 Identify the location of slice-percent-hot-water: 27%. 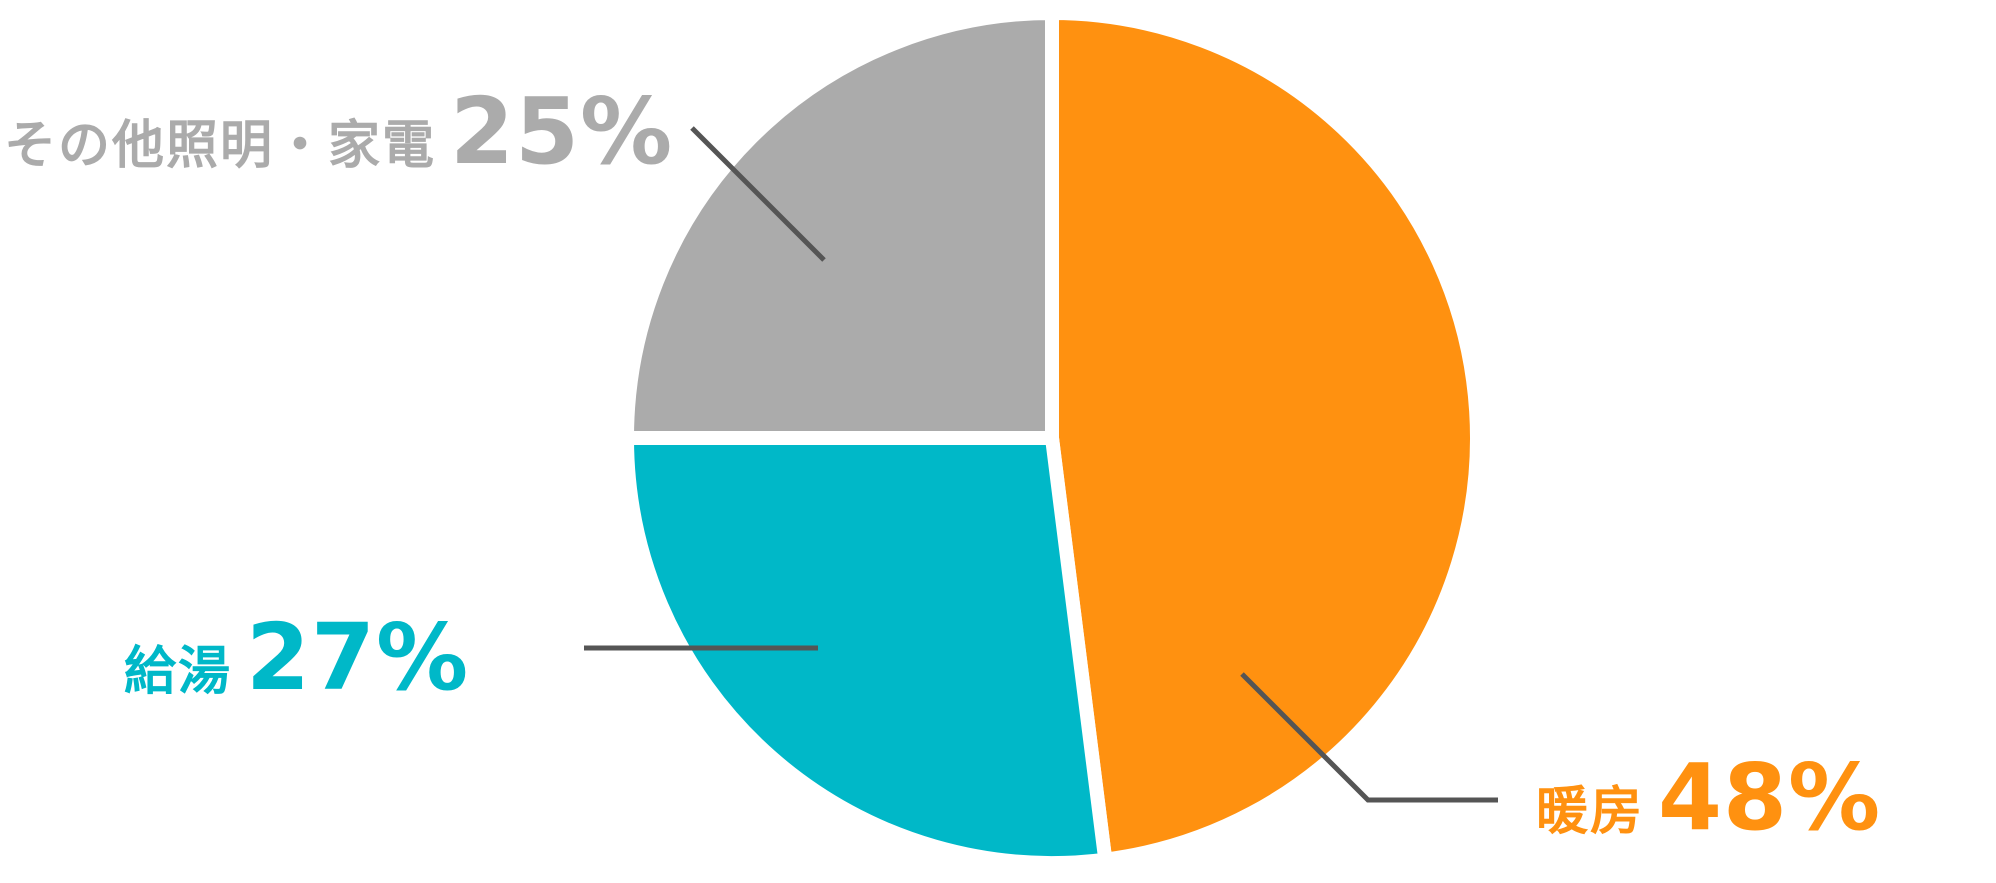
(358, 657).